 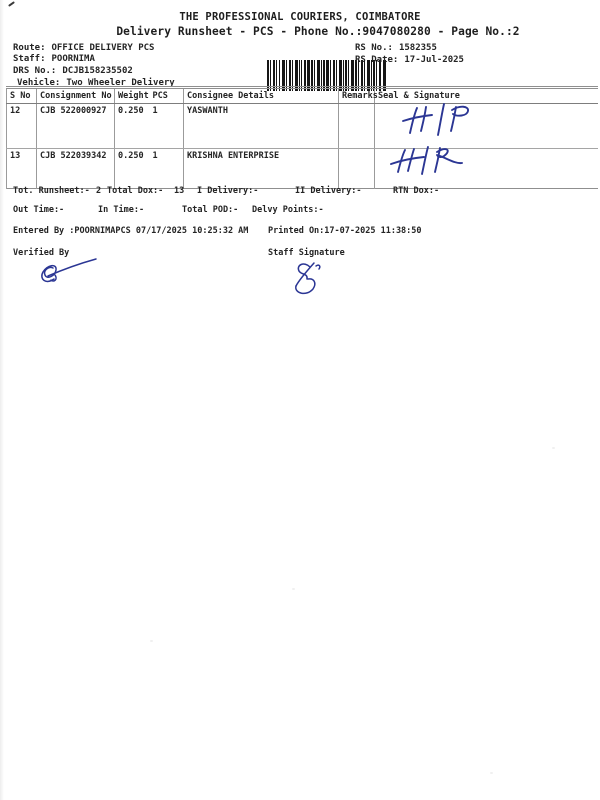 What do you see at coordinates (326, 75) in the screenshot?
I see `barcode-bars` at bounding box center [326, 75].